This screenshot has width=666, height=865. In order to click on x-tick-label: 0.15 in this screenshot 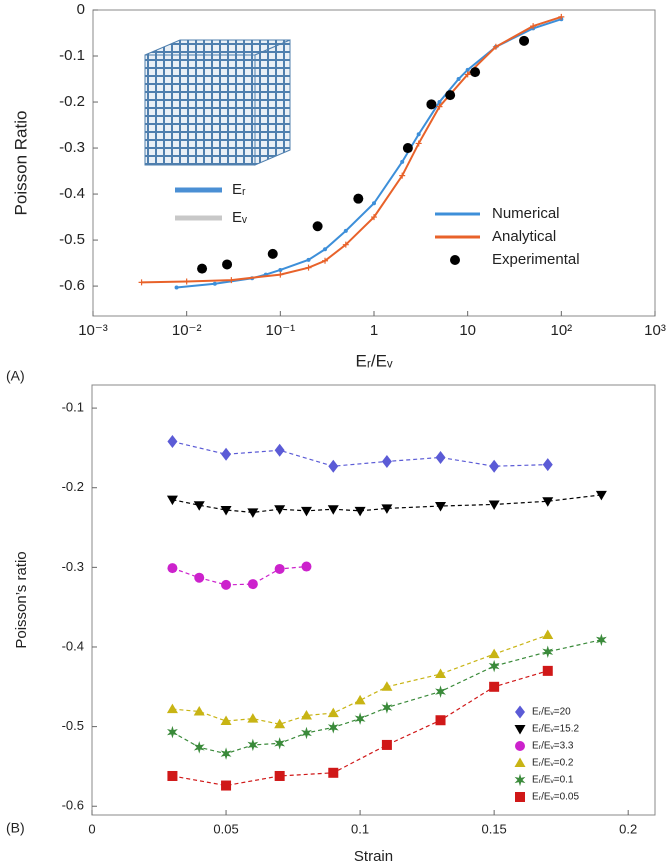, I will do `click(493, 828)`.